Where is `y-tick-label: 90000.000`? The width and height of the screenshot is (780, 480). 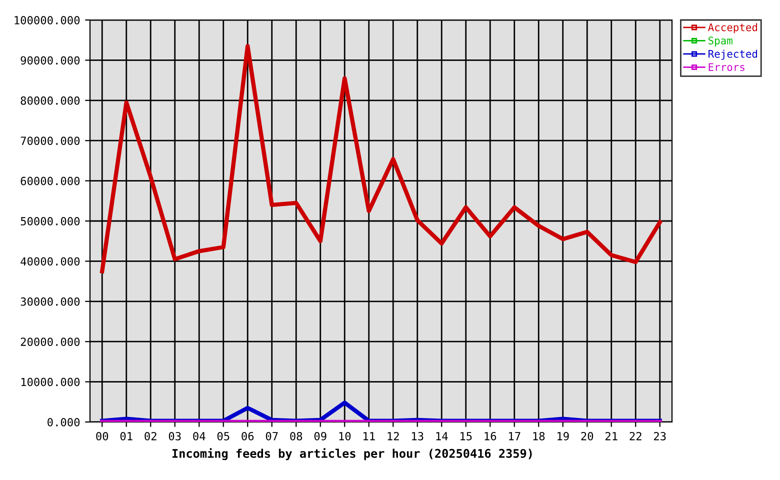
y-tick-label: 90000.000 is located at coordinates (50, 60).